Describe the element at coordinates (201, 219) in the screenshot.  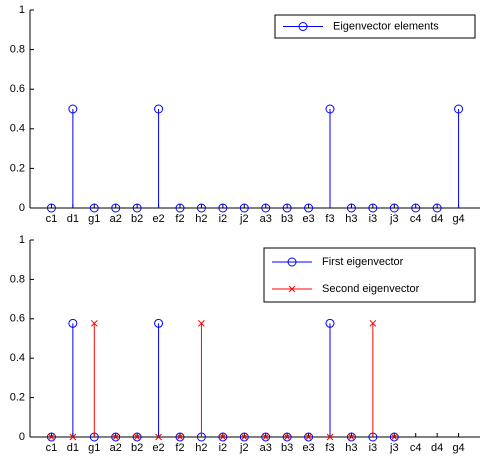
I see `x-tick-label: h2` at that location.